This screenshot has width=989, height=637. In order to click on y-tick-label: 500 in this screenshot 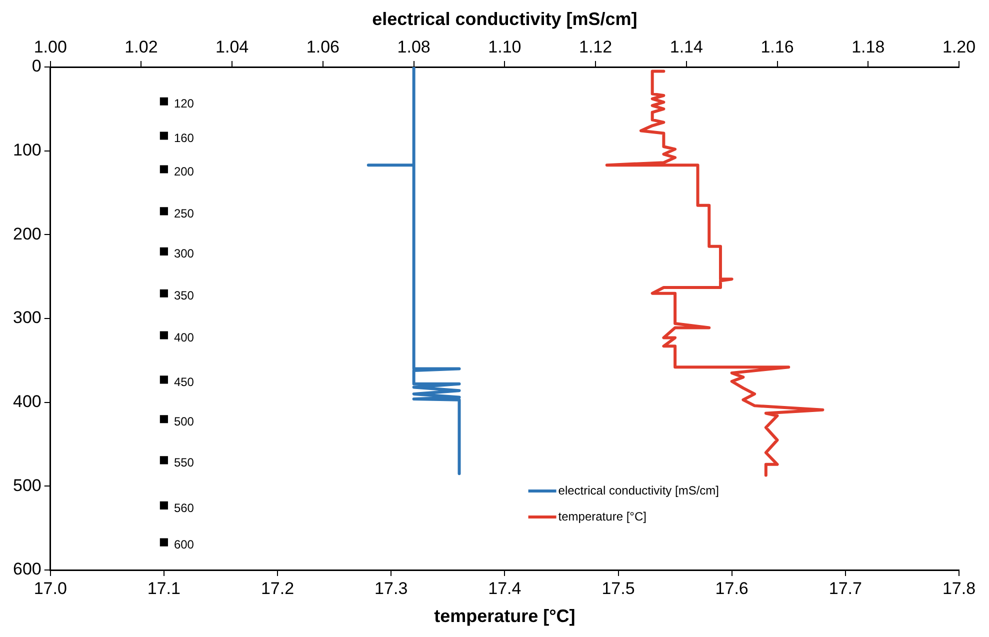, I will do `click(27, 485)`.